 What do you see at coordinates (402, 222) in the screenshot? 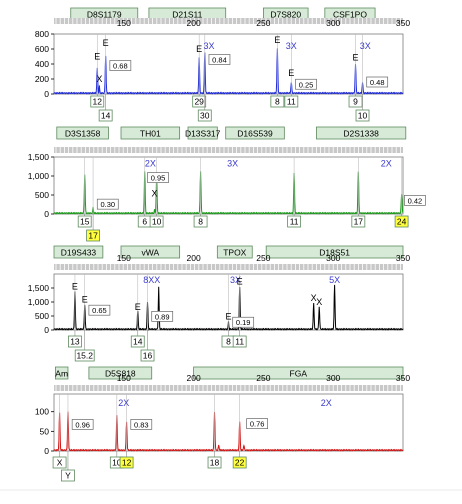
I see `allele-label: 24` at bounding box center [402, 222].